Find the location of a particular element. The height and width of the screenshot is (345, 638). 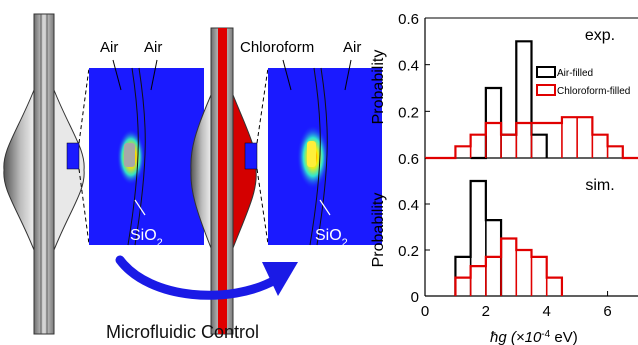

zoom-line-top is located at coordinates (84, 105).